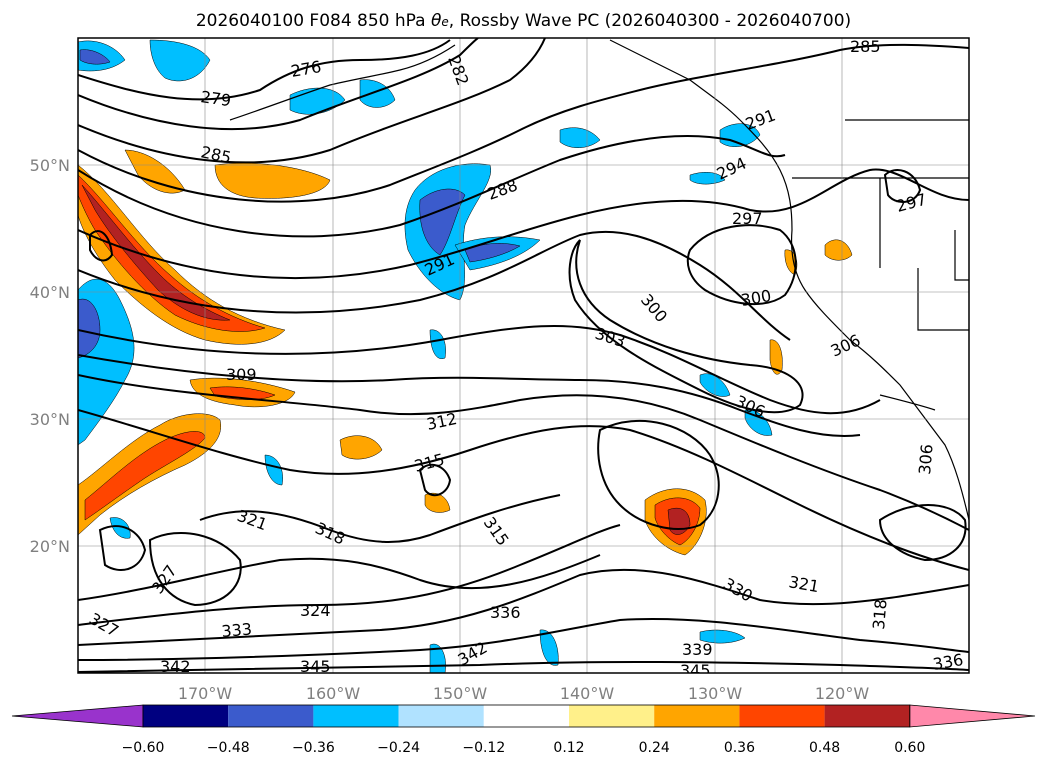  Describe the element at coordinates (842, 693) in the screenshot. I see `lon-tick: 120°W` at that location.